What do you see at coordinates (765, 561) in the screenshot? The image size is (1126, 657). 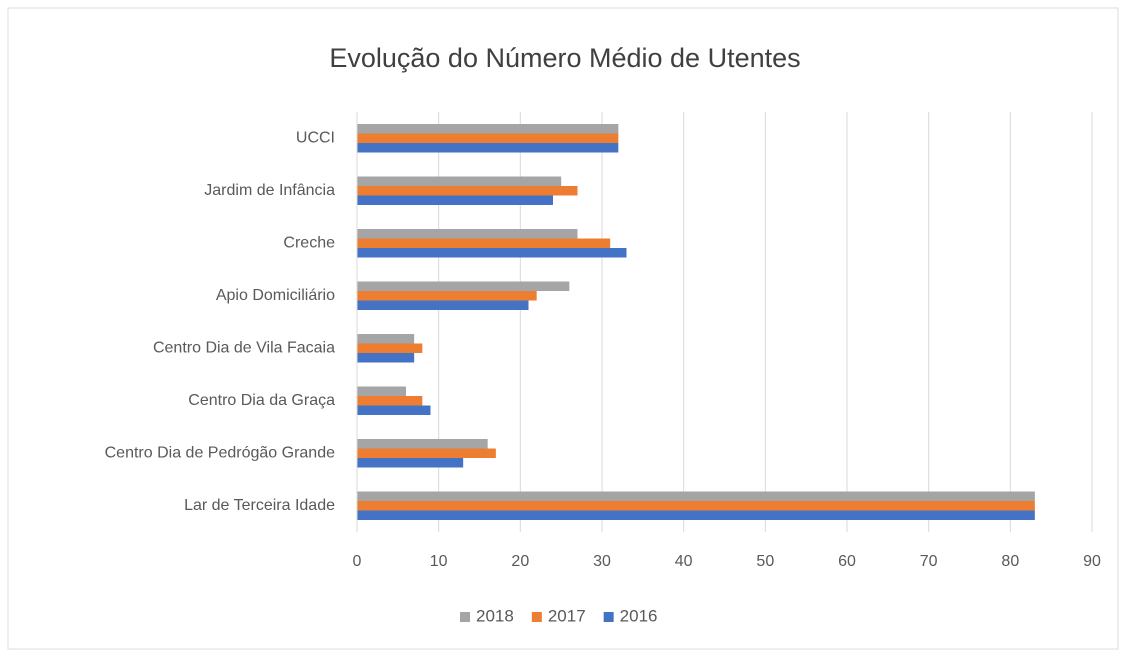 I see `x-tick-label: 50` at bounding box center [765, 561].